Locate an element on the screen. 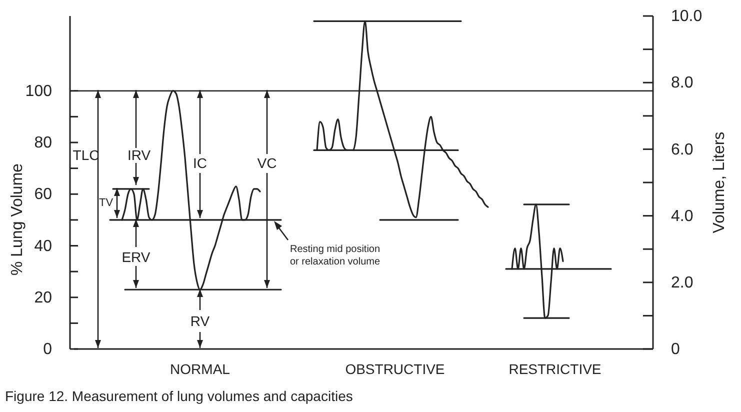 Image resolution: width=741 pixels, height=412 pixels. y2-tick-label: 10.0 is located at coordinates (686, 17).